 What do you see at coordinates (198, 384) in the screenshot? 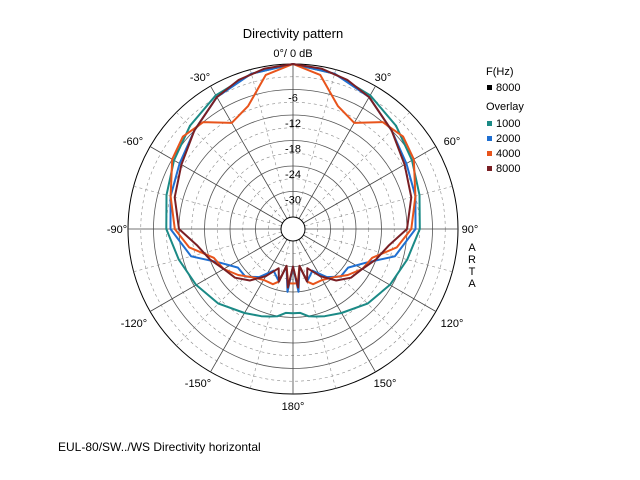
I see `angle-label: -150°` at bounding box center [198, 384].